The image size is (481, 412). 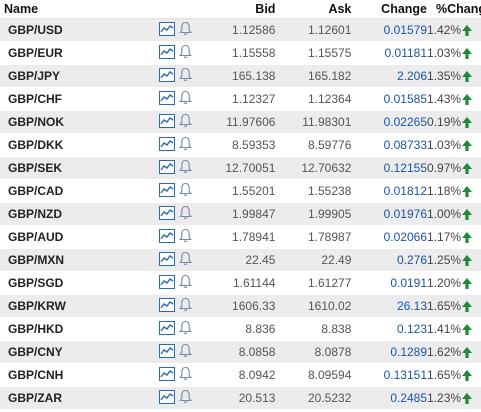 I want to click on pair-name: GBP/CHF, so click(x=69, y=99).